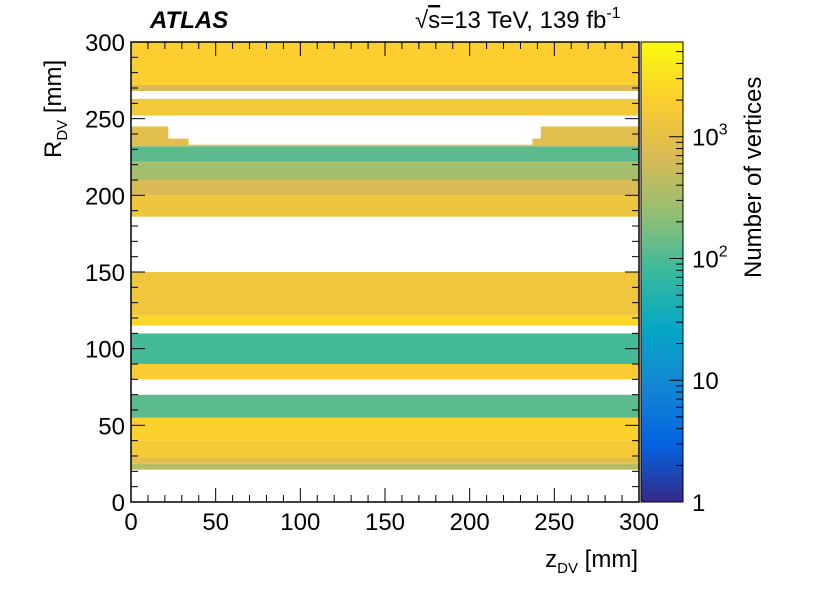 This screenshot has width=830, height=599. What do you see at coordinates (705, 381) in the screenshot?
I see `colorbar-tick-label: 10` at bounding box center [705, 381].